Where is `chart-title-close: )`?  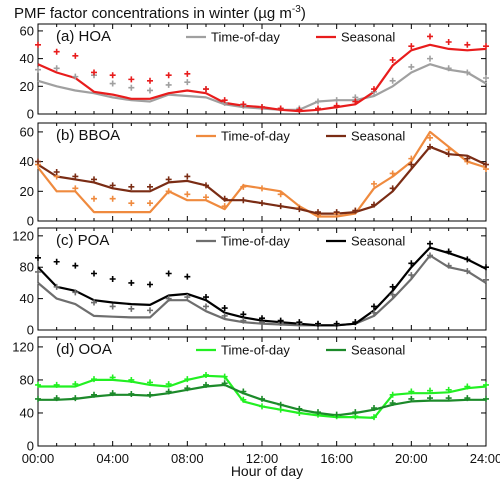
chart-title-close: ) is located at coordinates (303, 13).